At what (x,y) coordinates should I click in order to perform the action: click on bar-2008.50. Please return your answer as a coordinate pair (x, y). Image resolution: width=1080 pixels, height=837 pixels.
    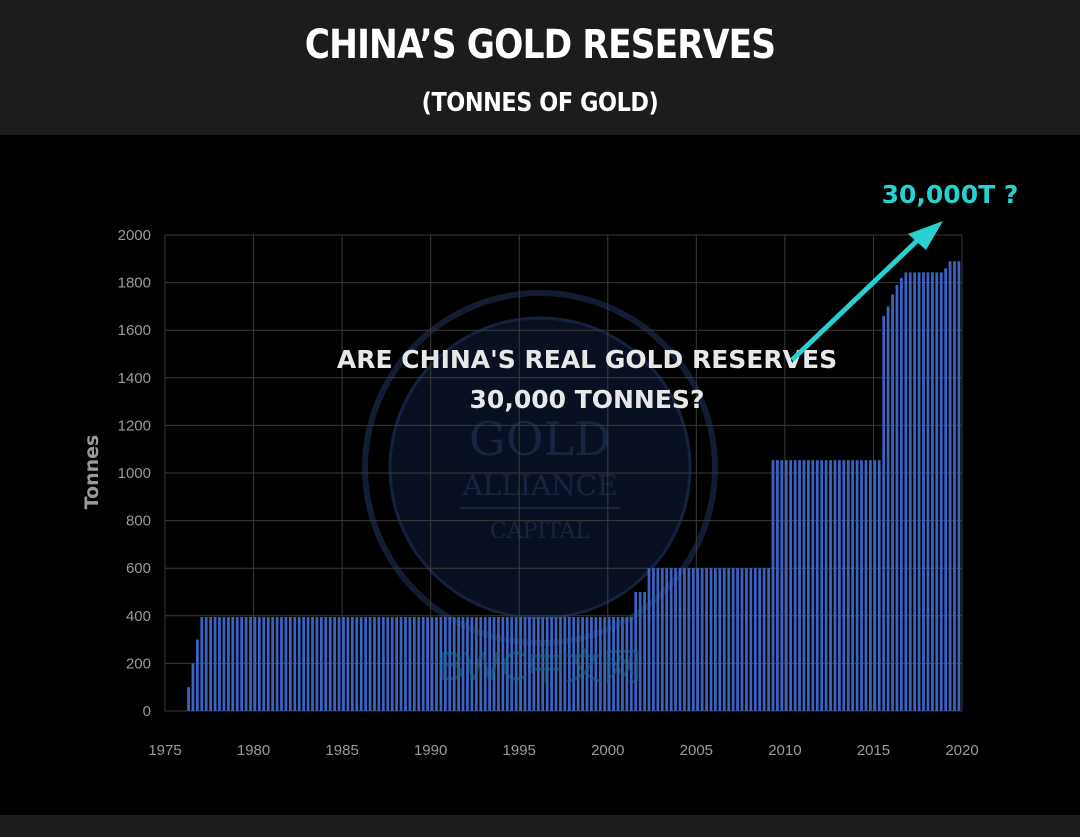
    Looking at the image, I should click on (760, 639).